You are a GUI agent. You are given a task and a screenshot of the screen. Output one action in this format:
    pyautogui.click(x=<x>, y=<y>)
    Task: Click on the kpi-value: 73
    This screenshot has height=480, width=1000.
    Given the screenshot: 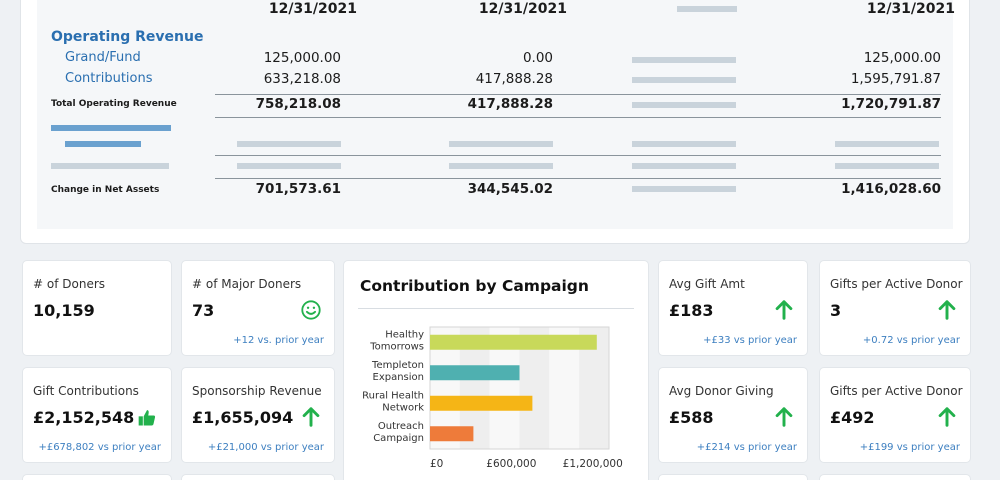 What is the action you would take?
    pyautogui.click(x=203, y=310)
    